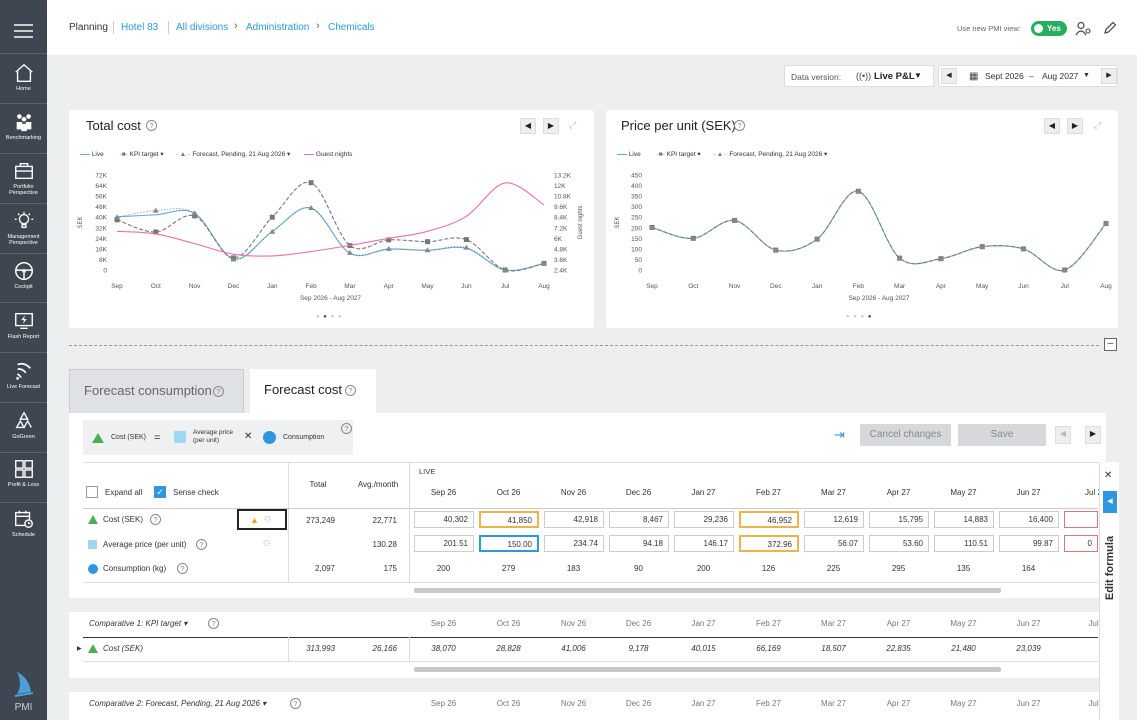 This screenshot has width=1137, height=720. What do you see at coordinates (23, 275) in the screenshot?
I see `sidebar-item-cockpit: Cockpit` at bounding box center [23, 275].